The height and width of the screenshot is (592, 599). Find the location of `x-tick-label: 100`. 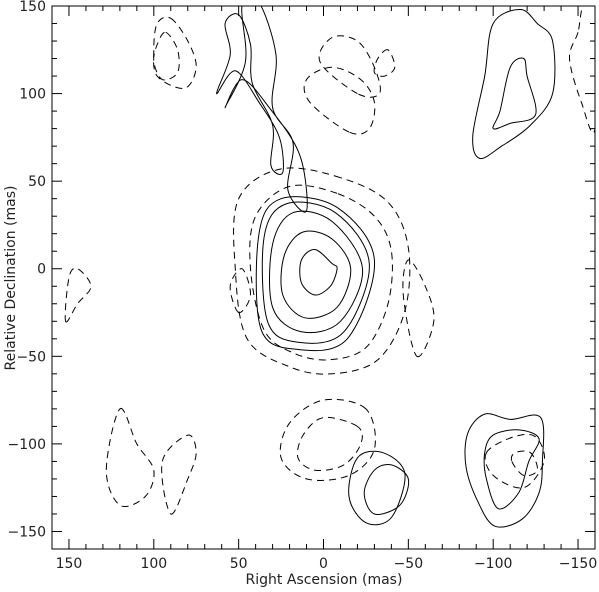

x-tick-label: 100 is located at coordinates (153, 564).